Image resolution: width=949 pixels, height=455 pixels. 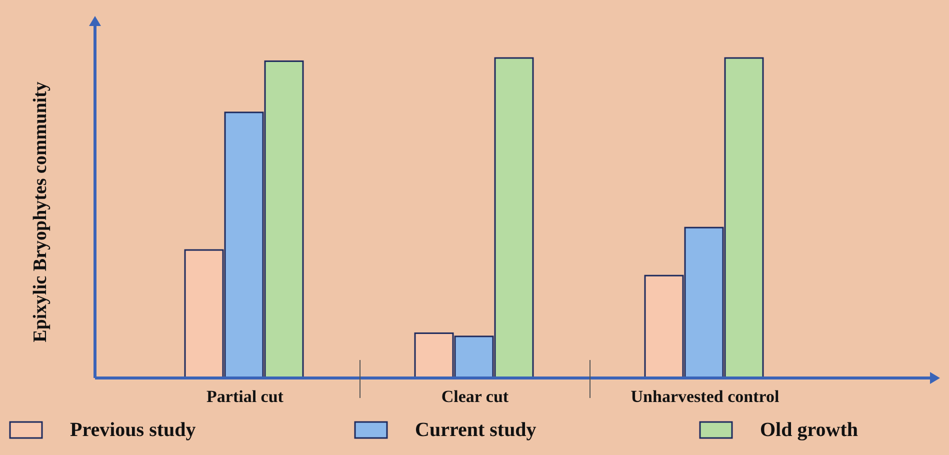 I want to click on legend-label: Old growth, so click(x=809, y=430).